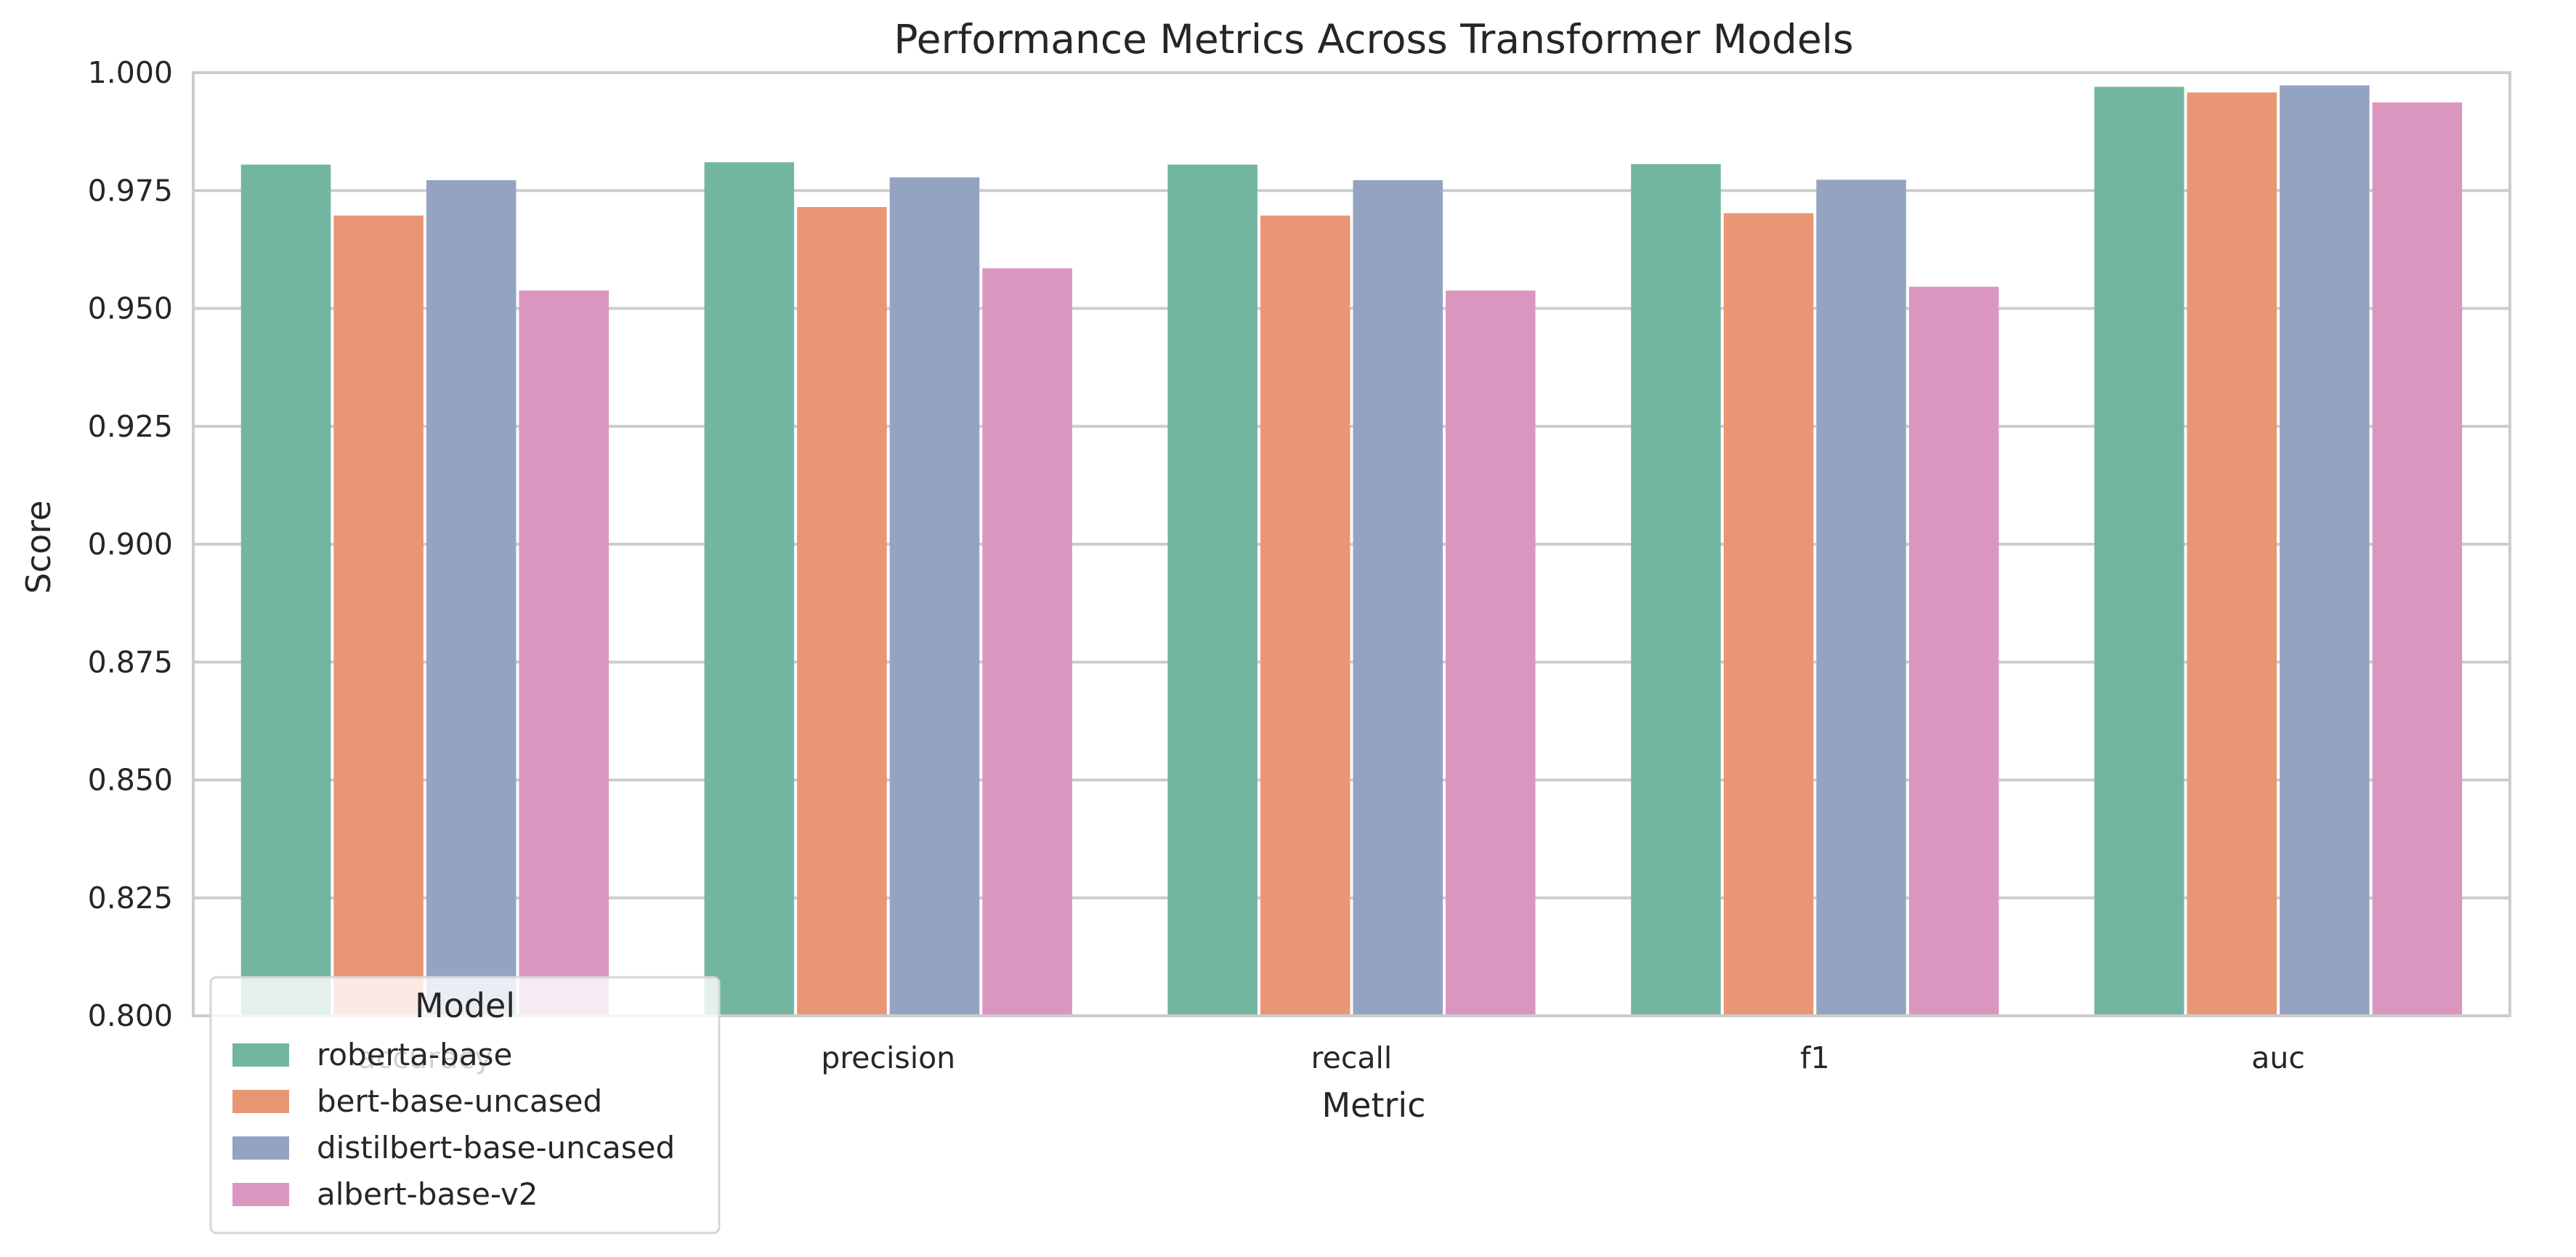  I want to click on x-tick-label: precision, so click(888, 1057).